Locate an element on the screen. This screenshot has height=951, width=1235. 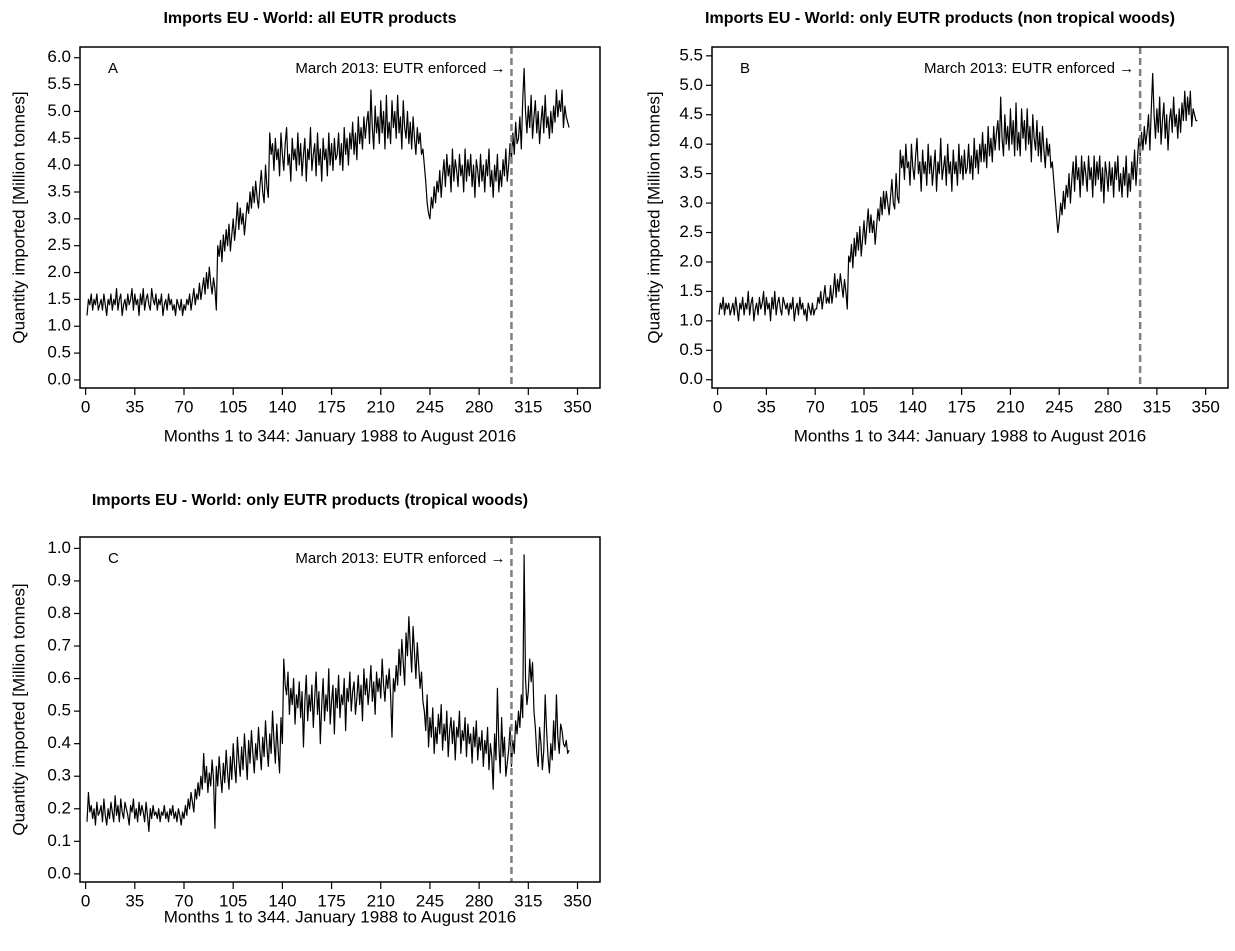
y-tick-label: 0.1 is located at coordinates (59, 840).